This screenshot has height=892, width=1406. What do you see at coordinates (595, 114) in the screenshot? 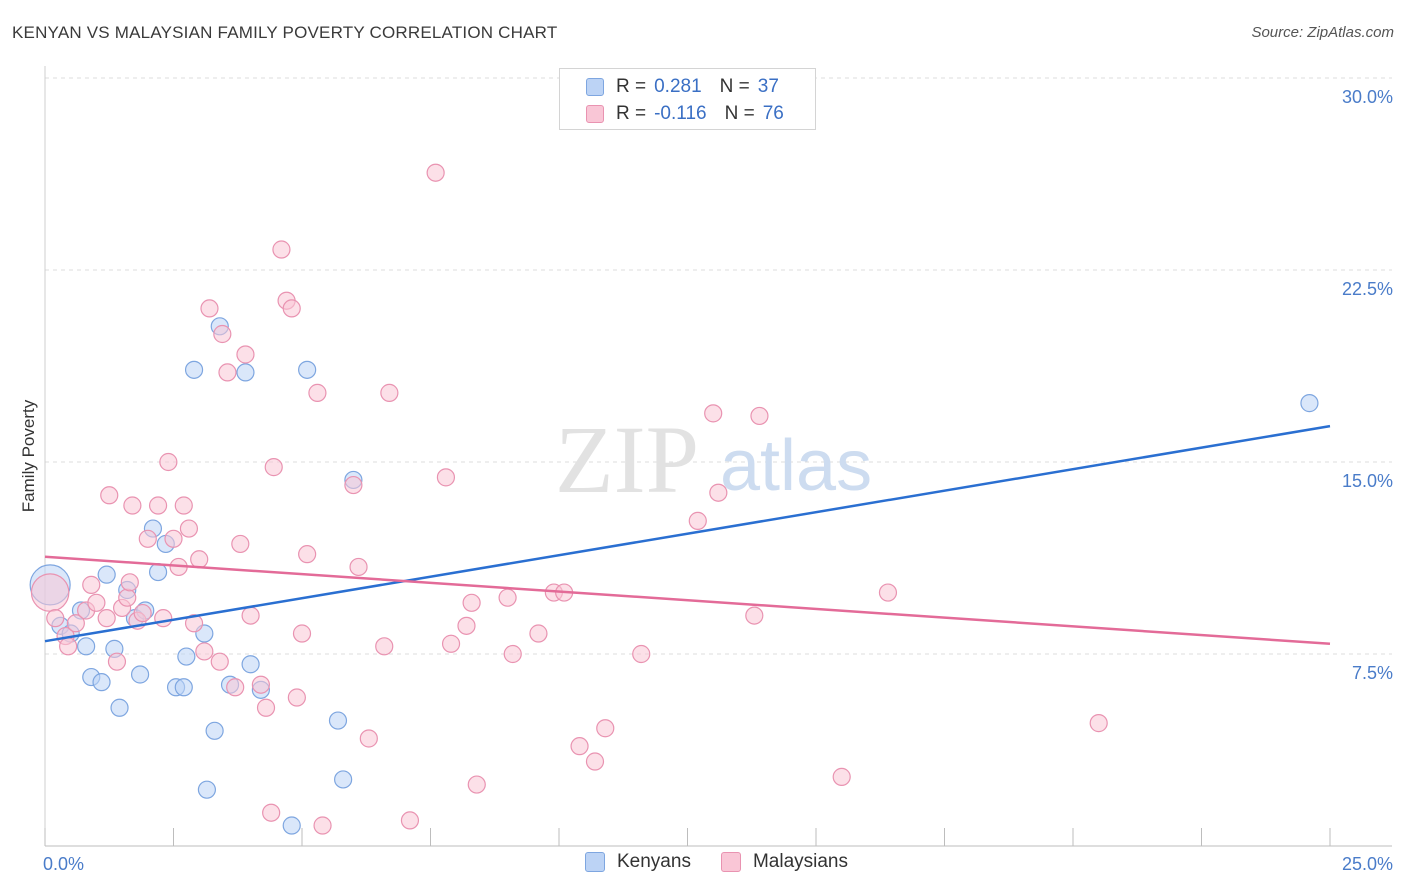
I see `malaysians-swatch` at bounding box center [595, 114].